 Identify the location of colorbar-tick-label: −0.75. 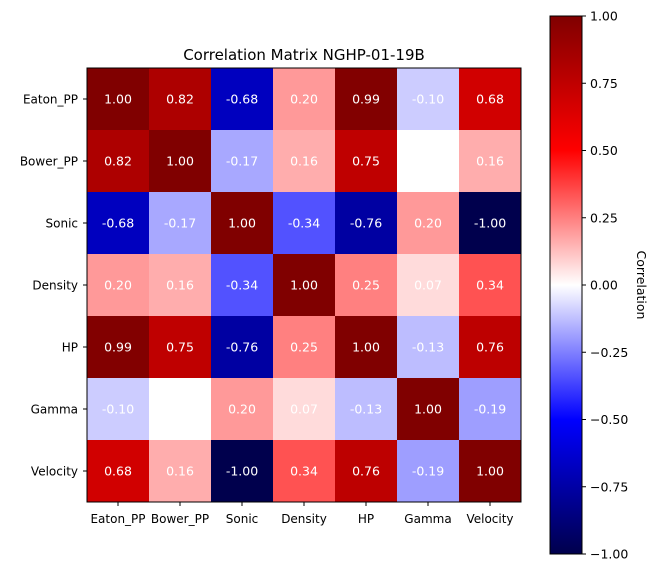
(609, 486).